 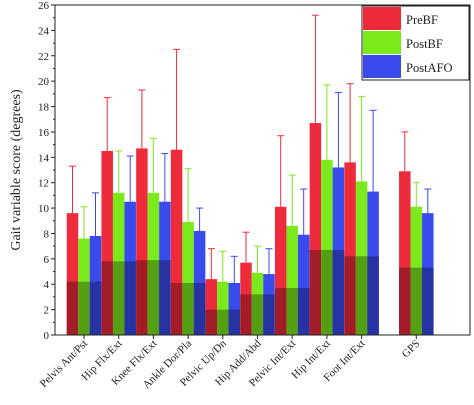 What do you see at coordinates (47, 336) in the screenshot?
I see `y-tick-label-0: 0` at bounding box center [47, 336].